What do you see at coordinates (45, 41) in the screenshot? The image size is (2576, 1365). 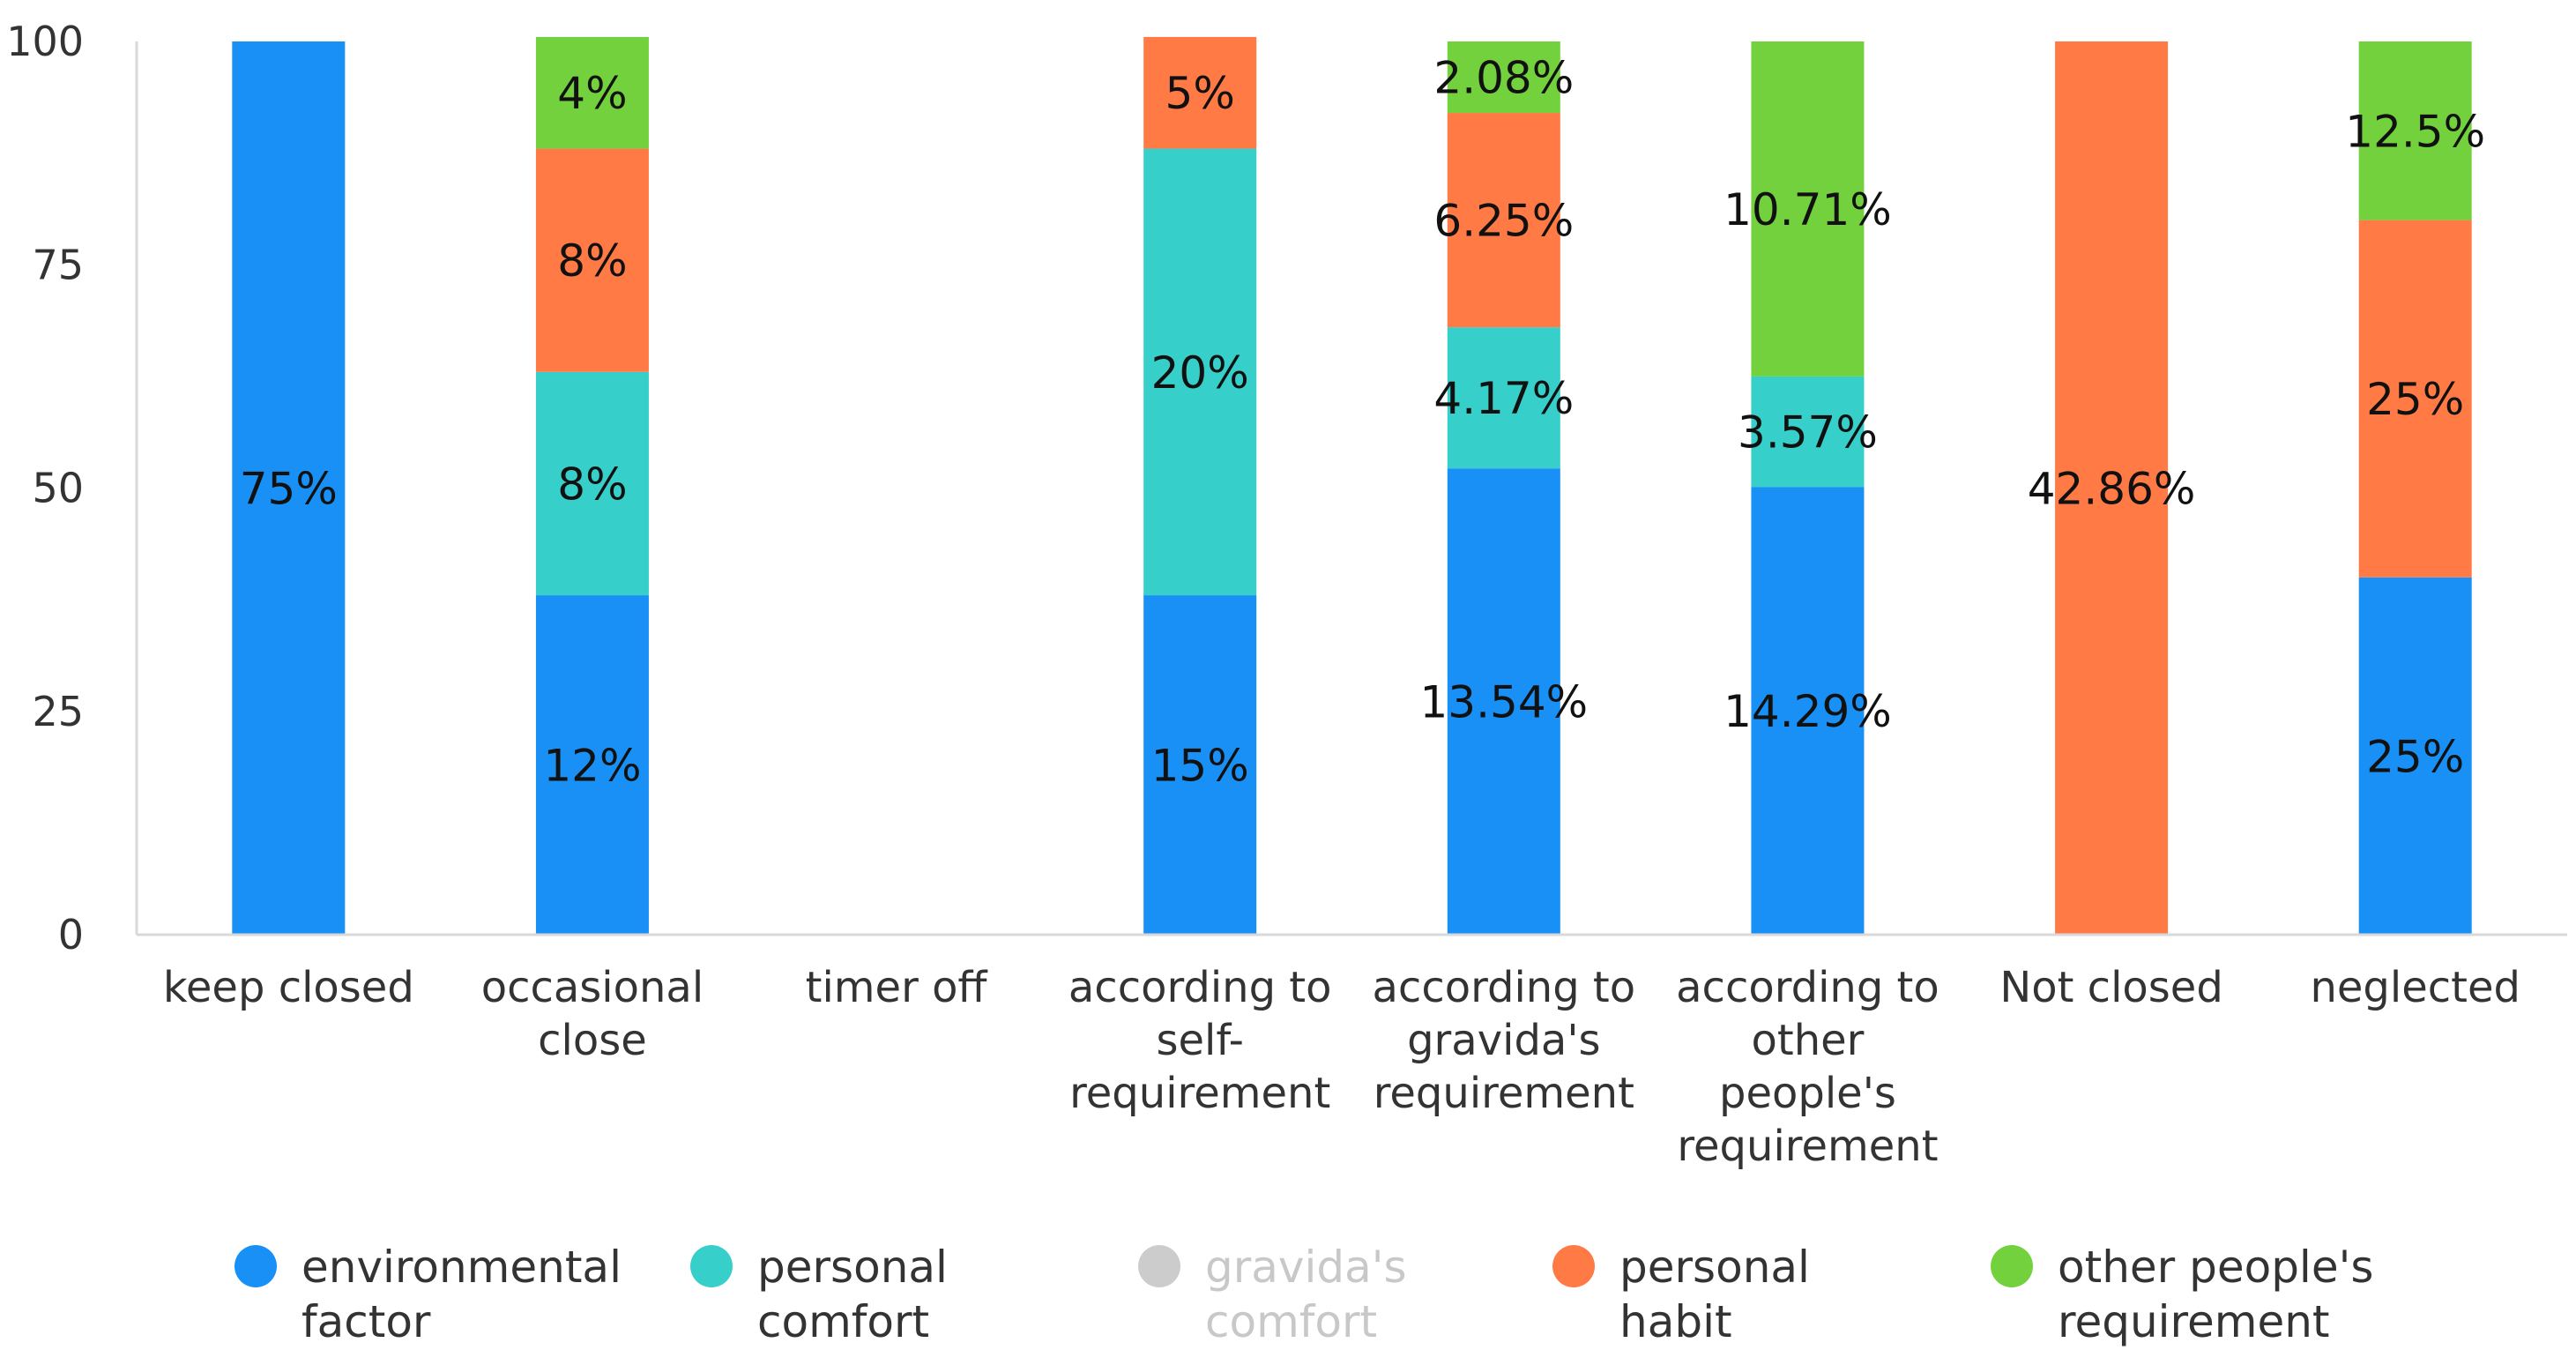 I see `y-tick-label: 100` at bounding box center [45, 41].